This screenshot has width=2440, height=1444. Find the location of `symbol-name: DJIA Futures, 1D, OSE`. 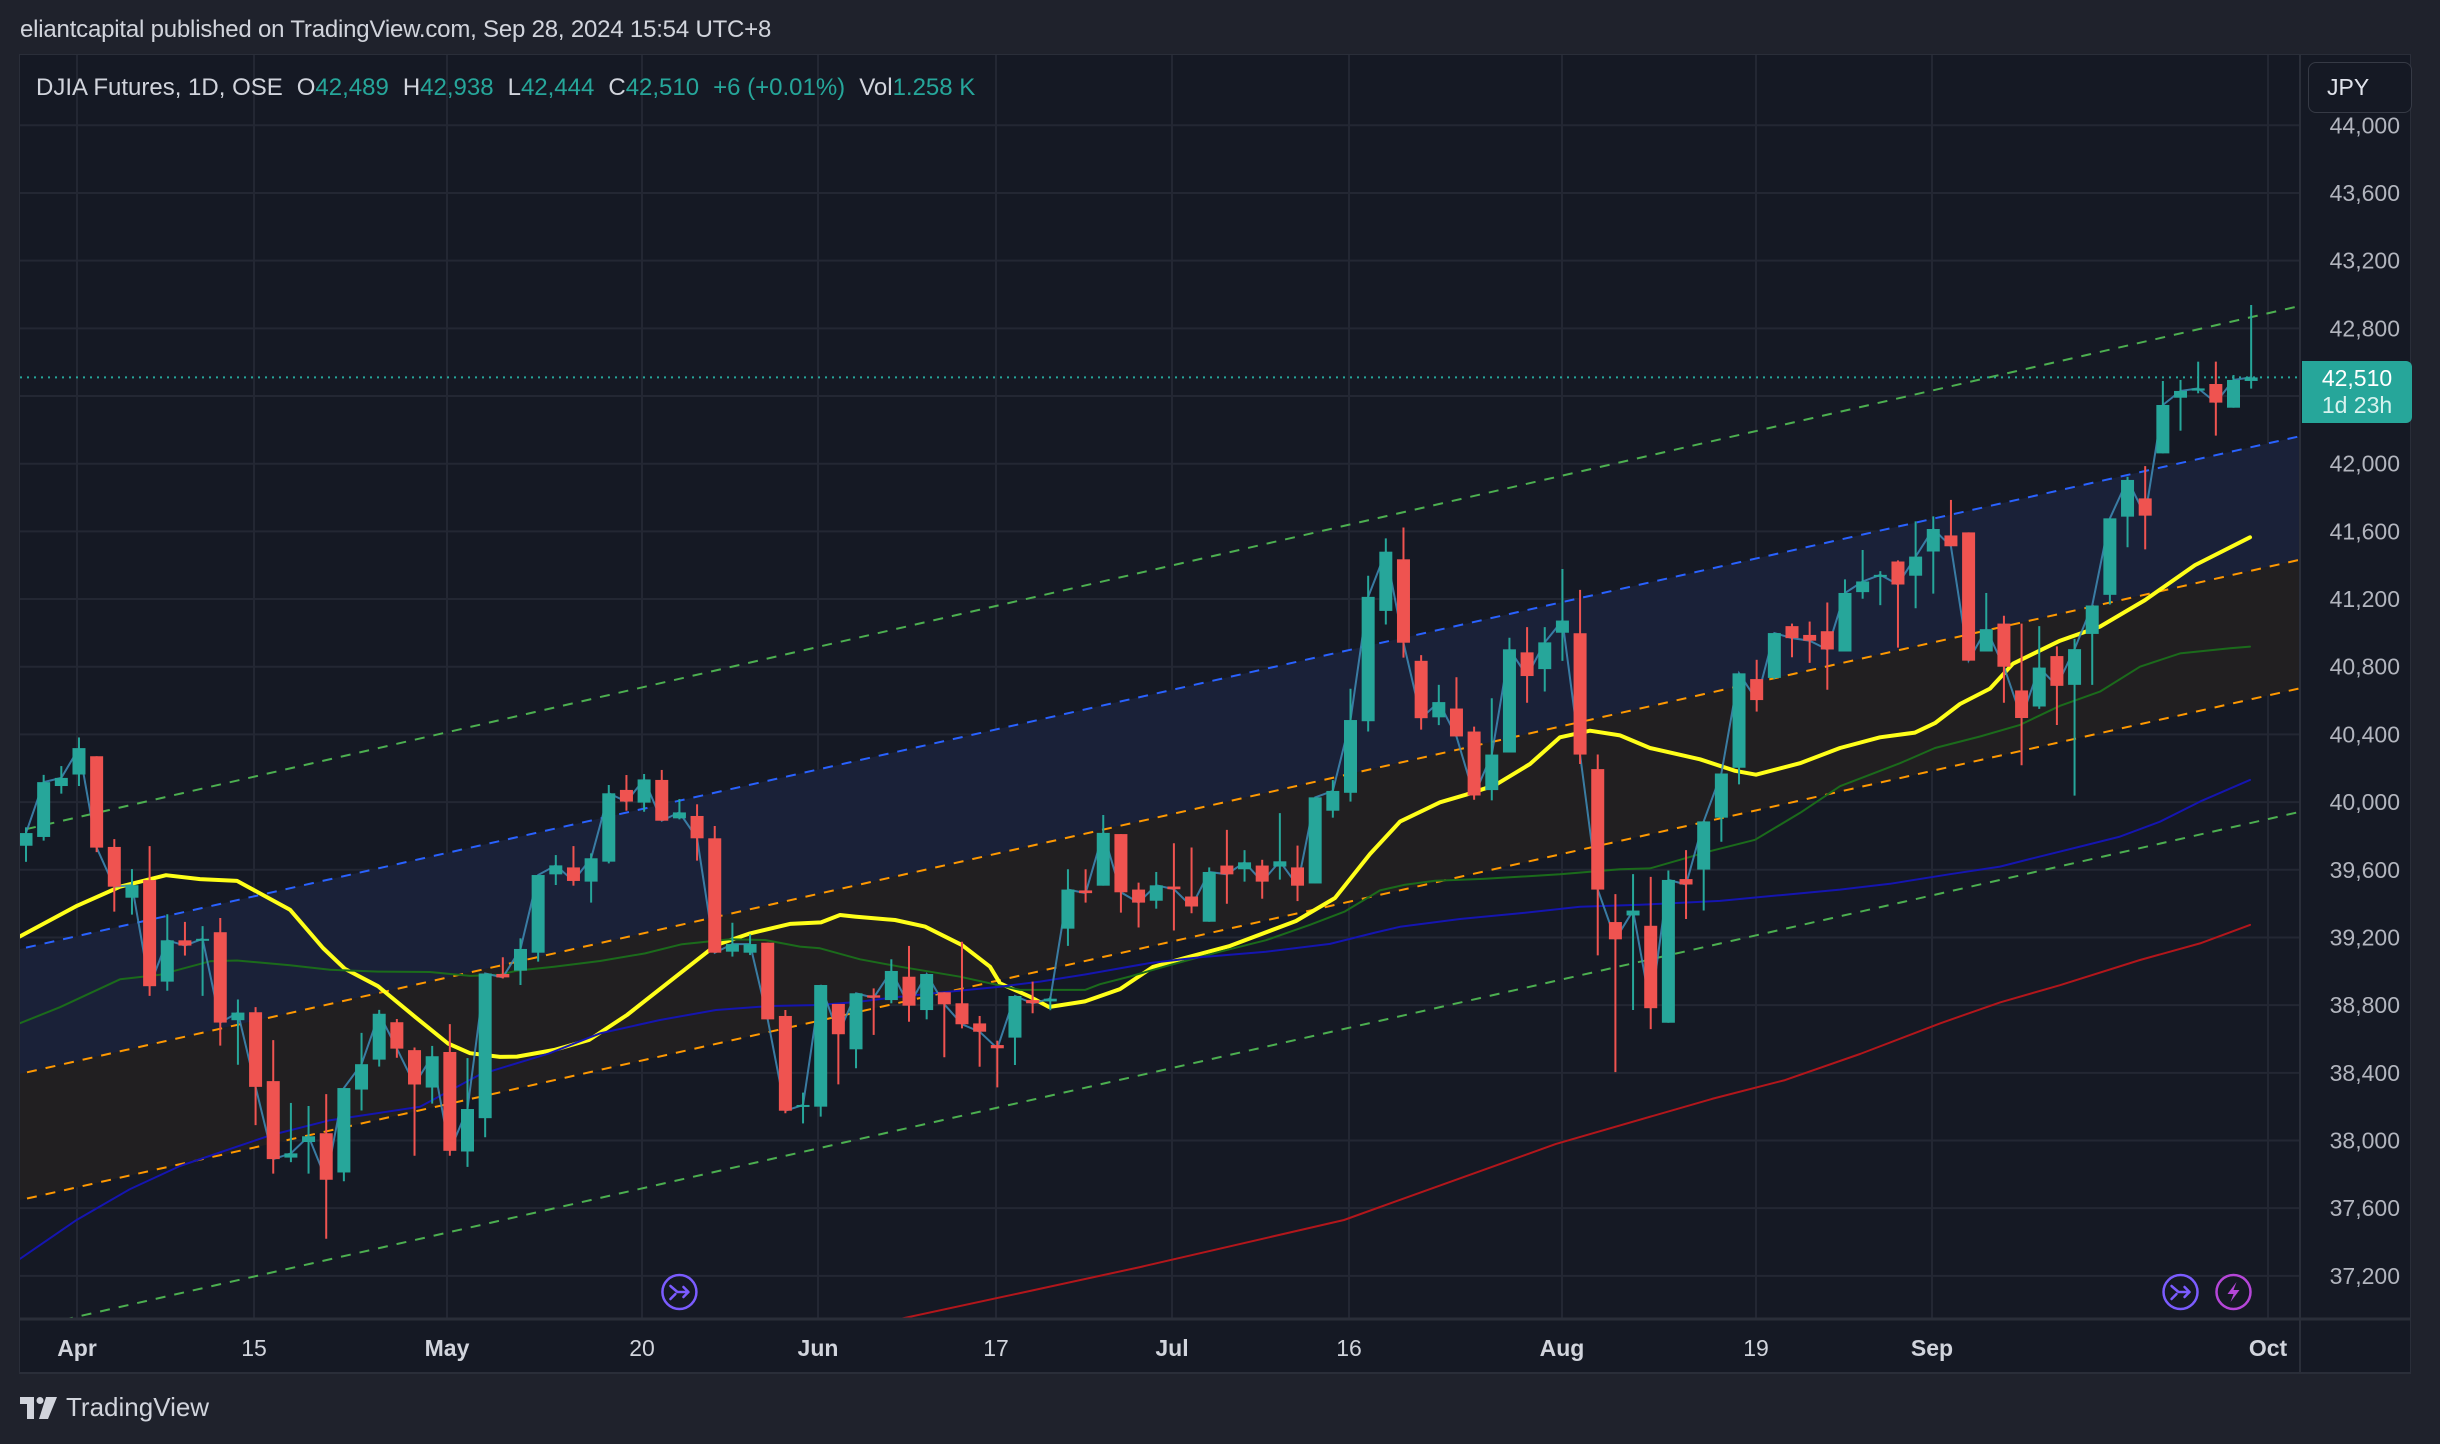

symbol-name: DJIA Futures, 1D, OSE is located at coordinates (159, 87).